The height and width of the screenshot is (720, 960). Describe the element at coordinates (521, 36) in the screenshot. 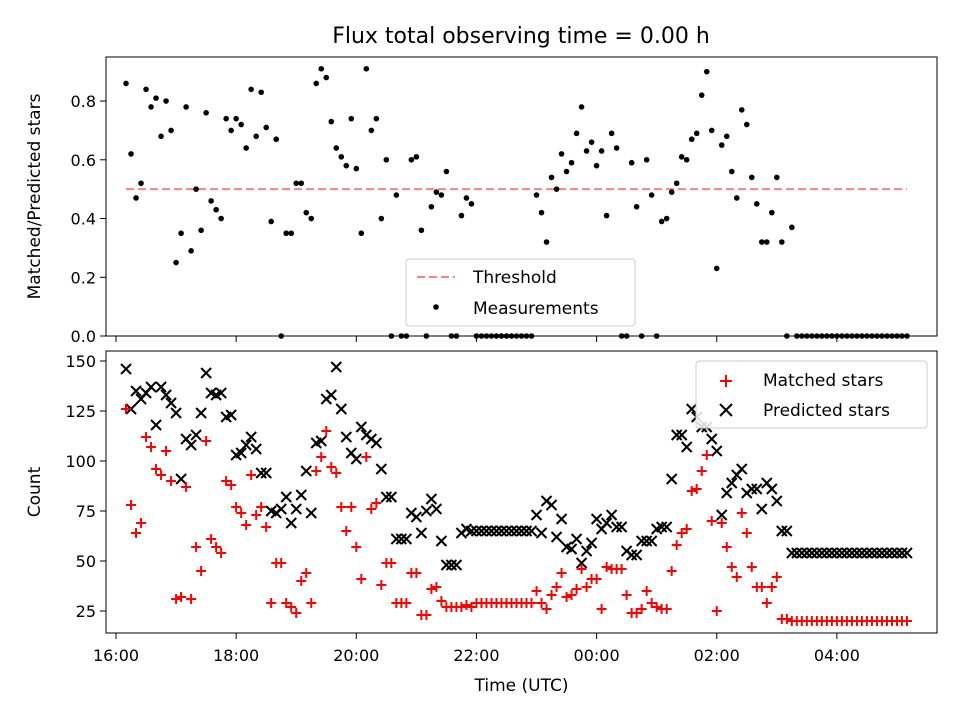

I see `chart-title: Flux total observing time = 0.00 h` at that location.